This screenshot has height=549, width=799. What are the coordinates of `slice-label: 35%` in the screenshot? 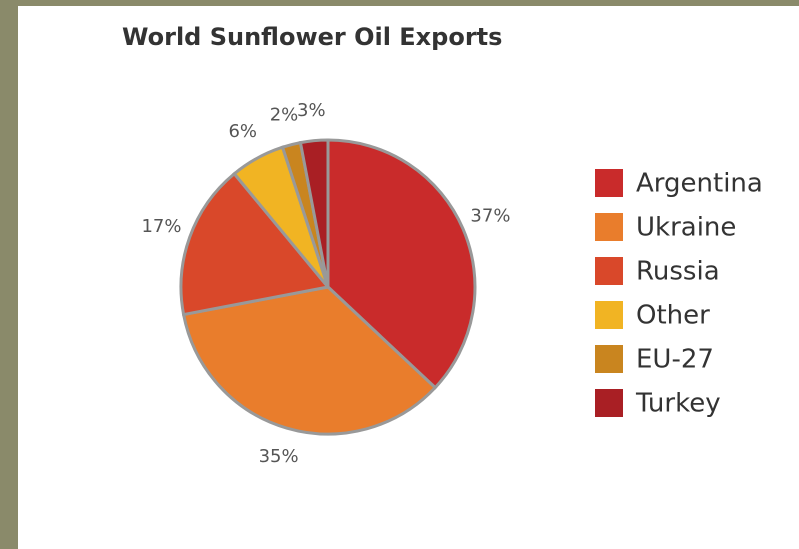 It's located at (279, 456).